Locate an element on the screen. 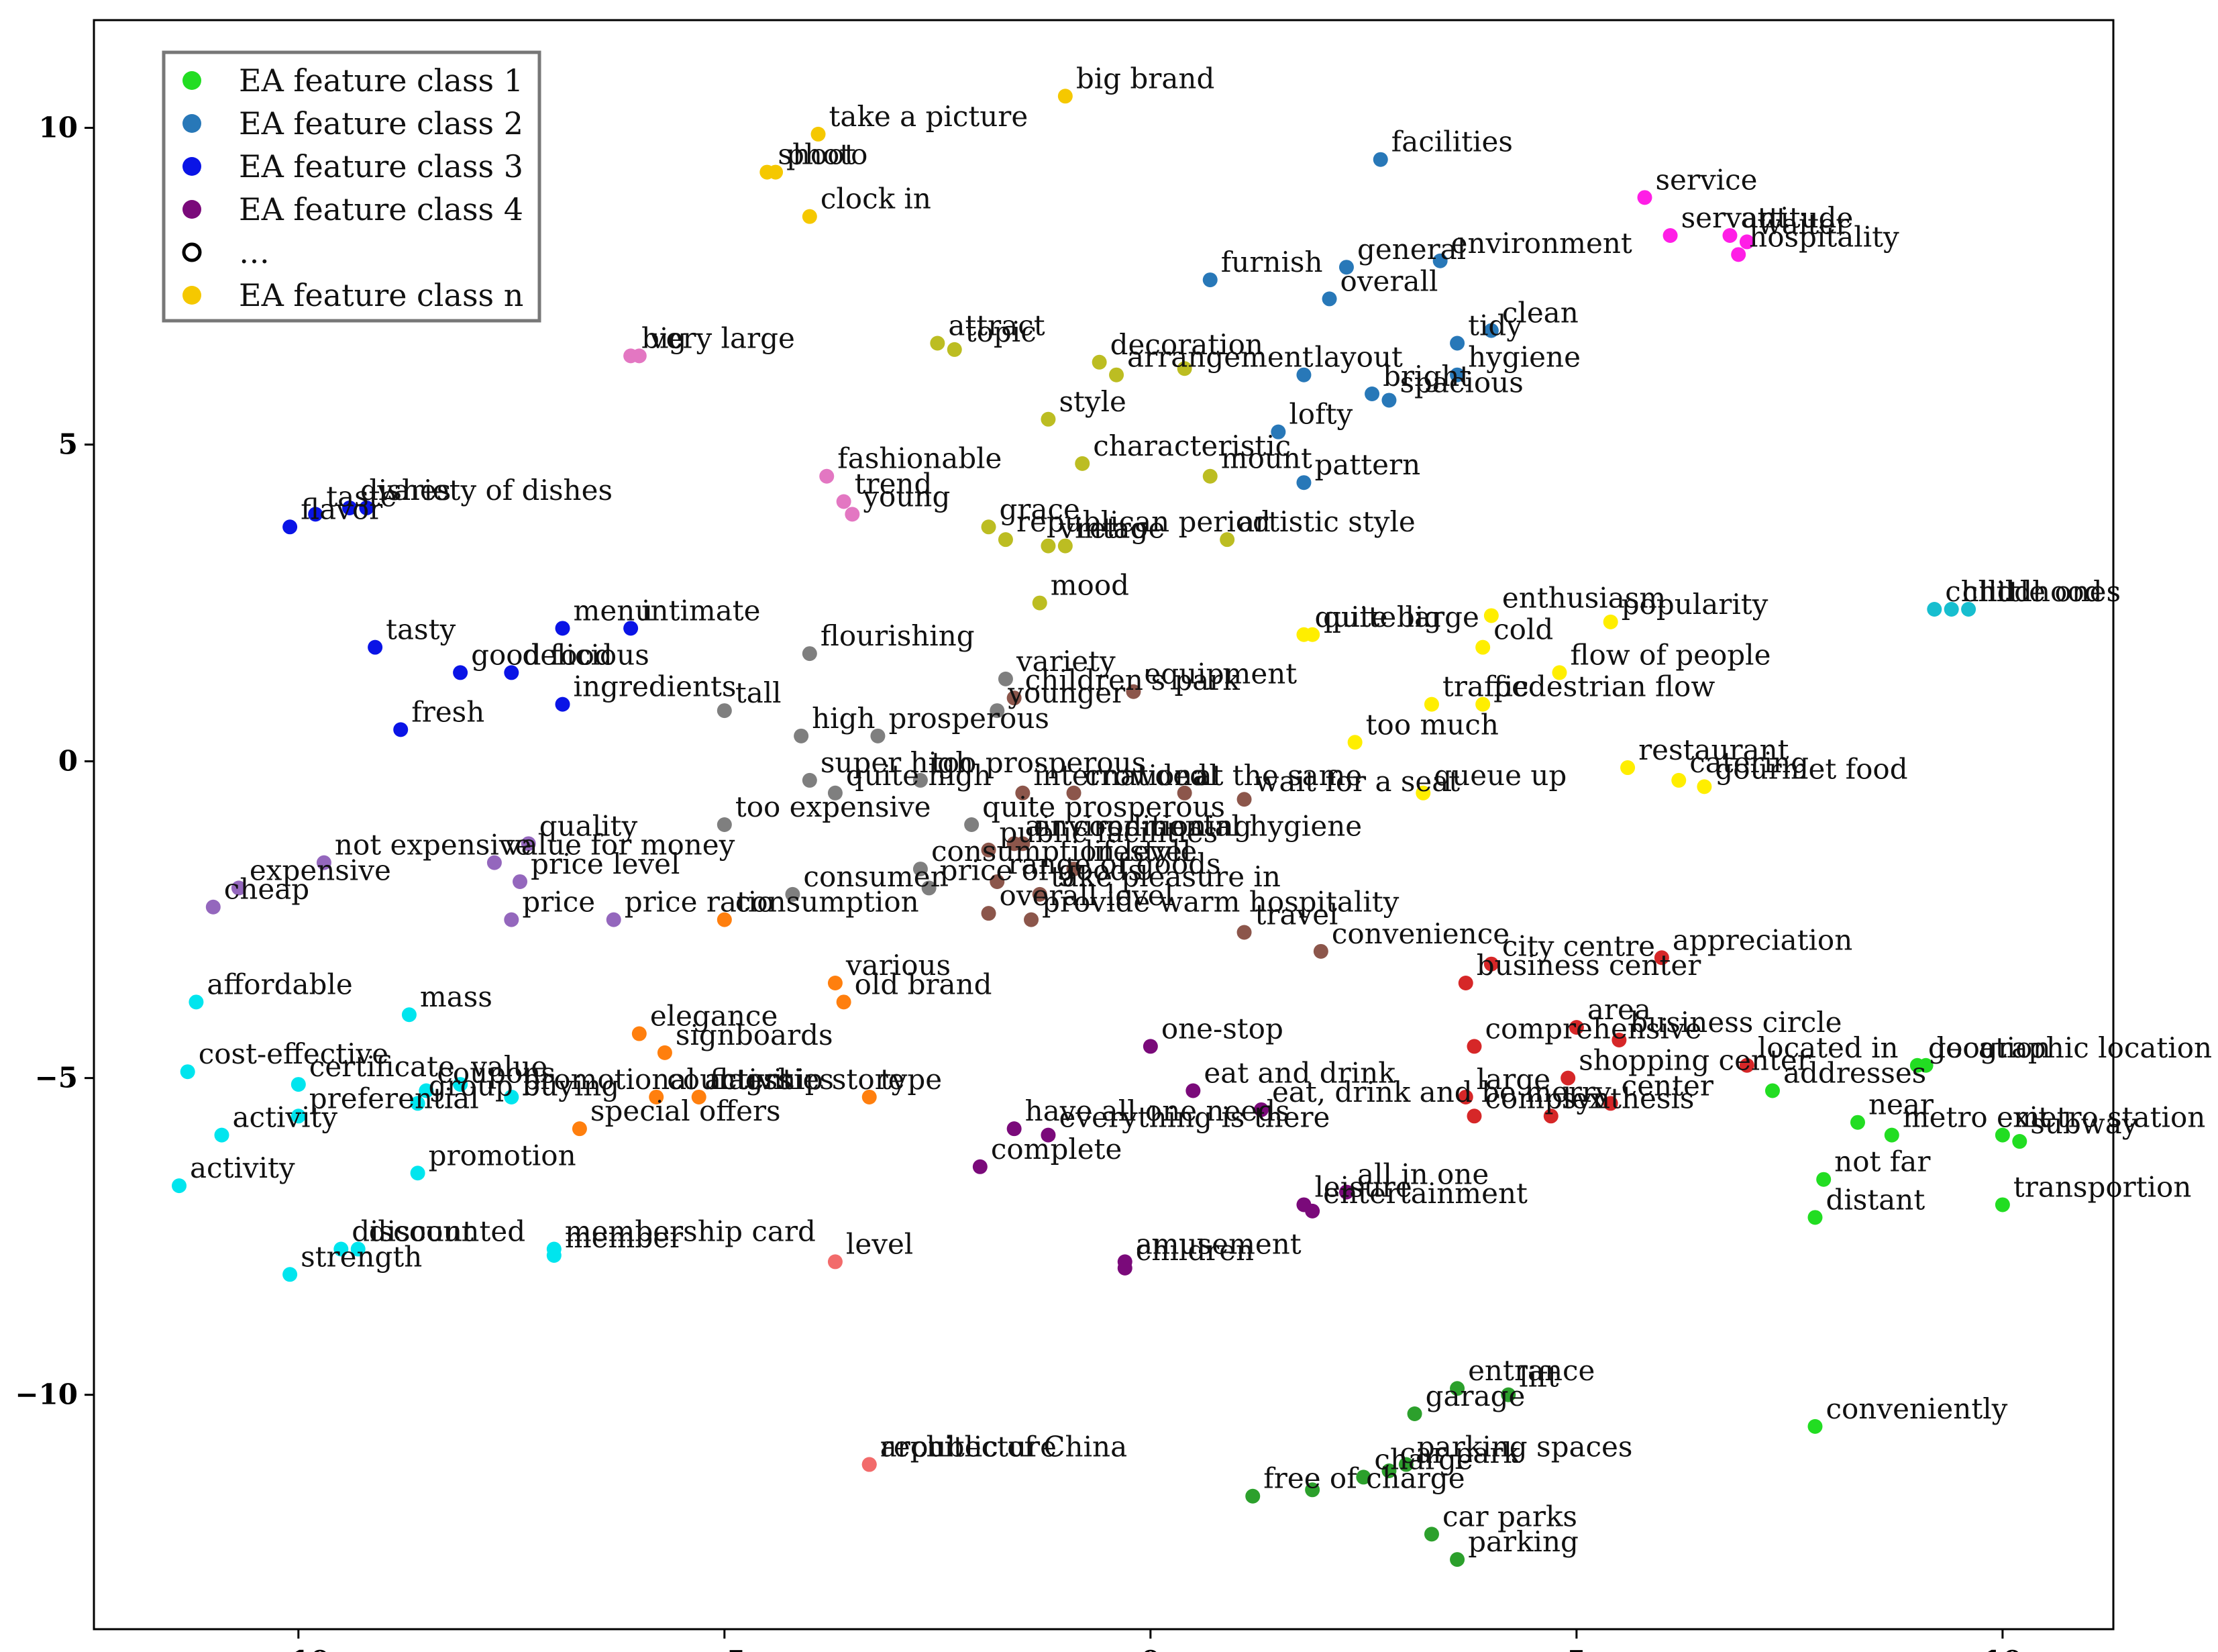 The image size is (2218, 1652). point-label: topic is located at coordinates (1001, 331).